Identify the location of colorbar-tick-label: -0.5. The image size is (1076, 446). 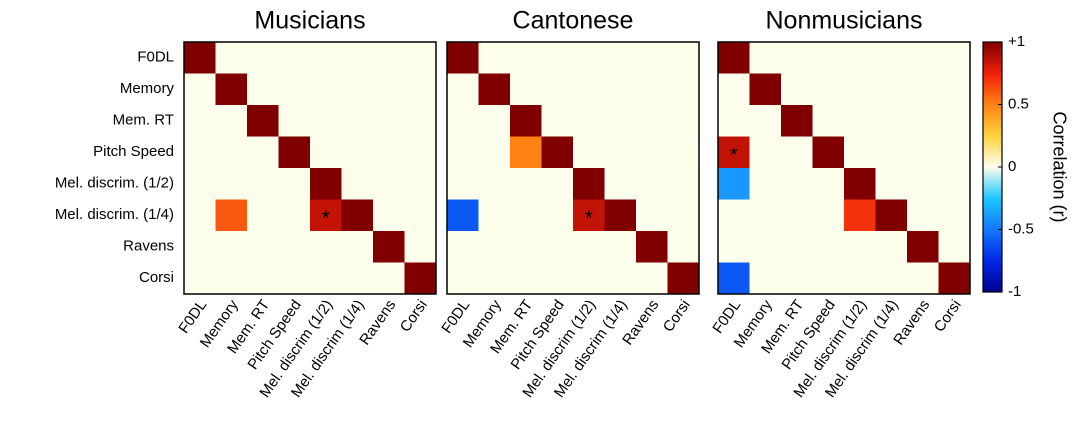
(1021, 228).